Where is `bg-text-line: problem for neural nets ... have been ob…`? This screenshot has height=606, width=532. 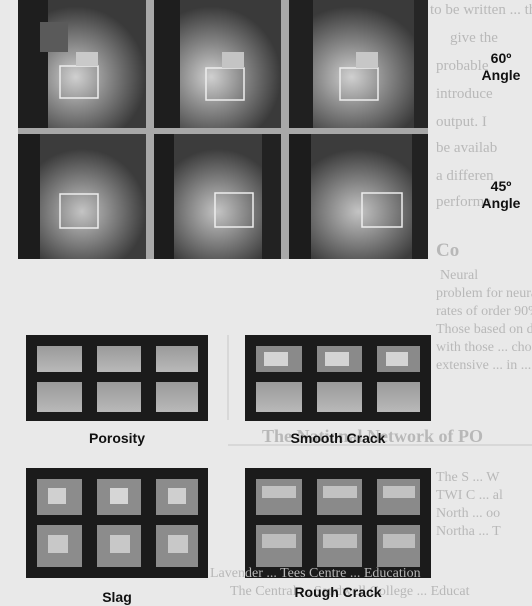
bg-text-line: problem for neural nets ... have been ob… is located at coordinates (484, 293).